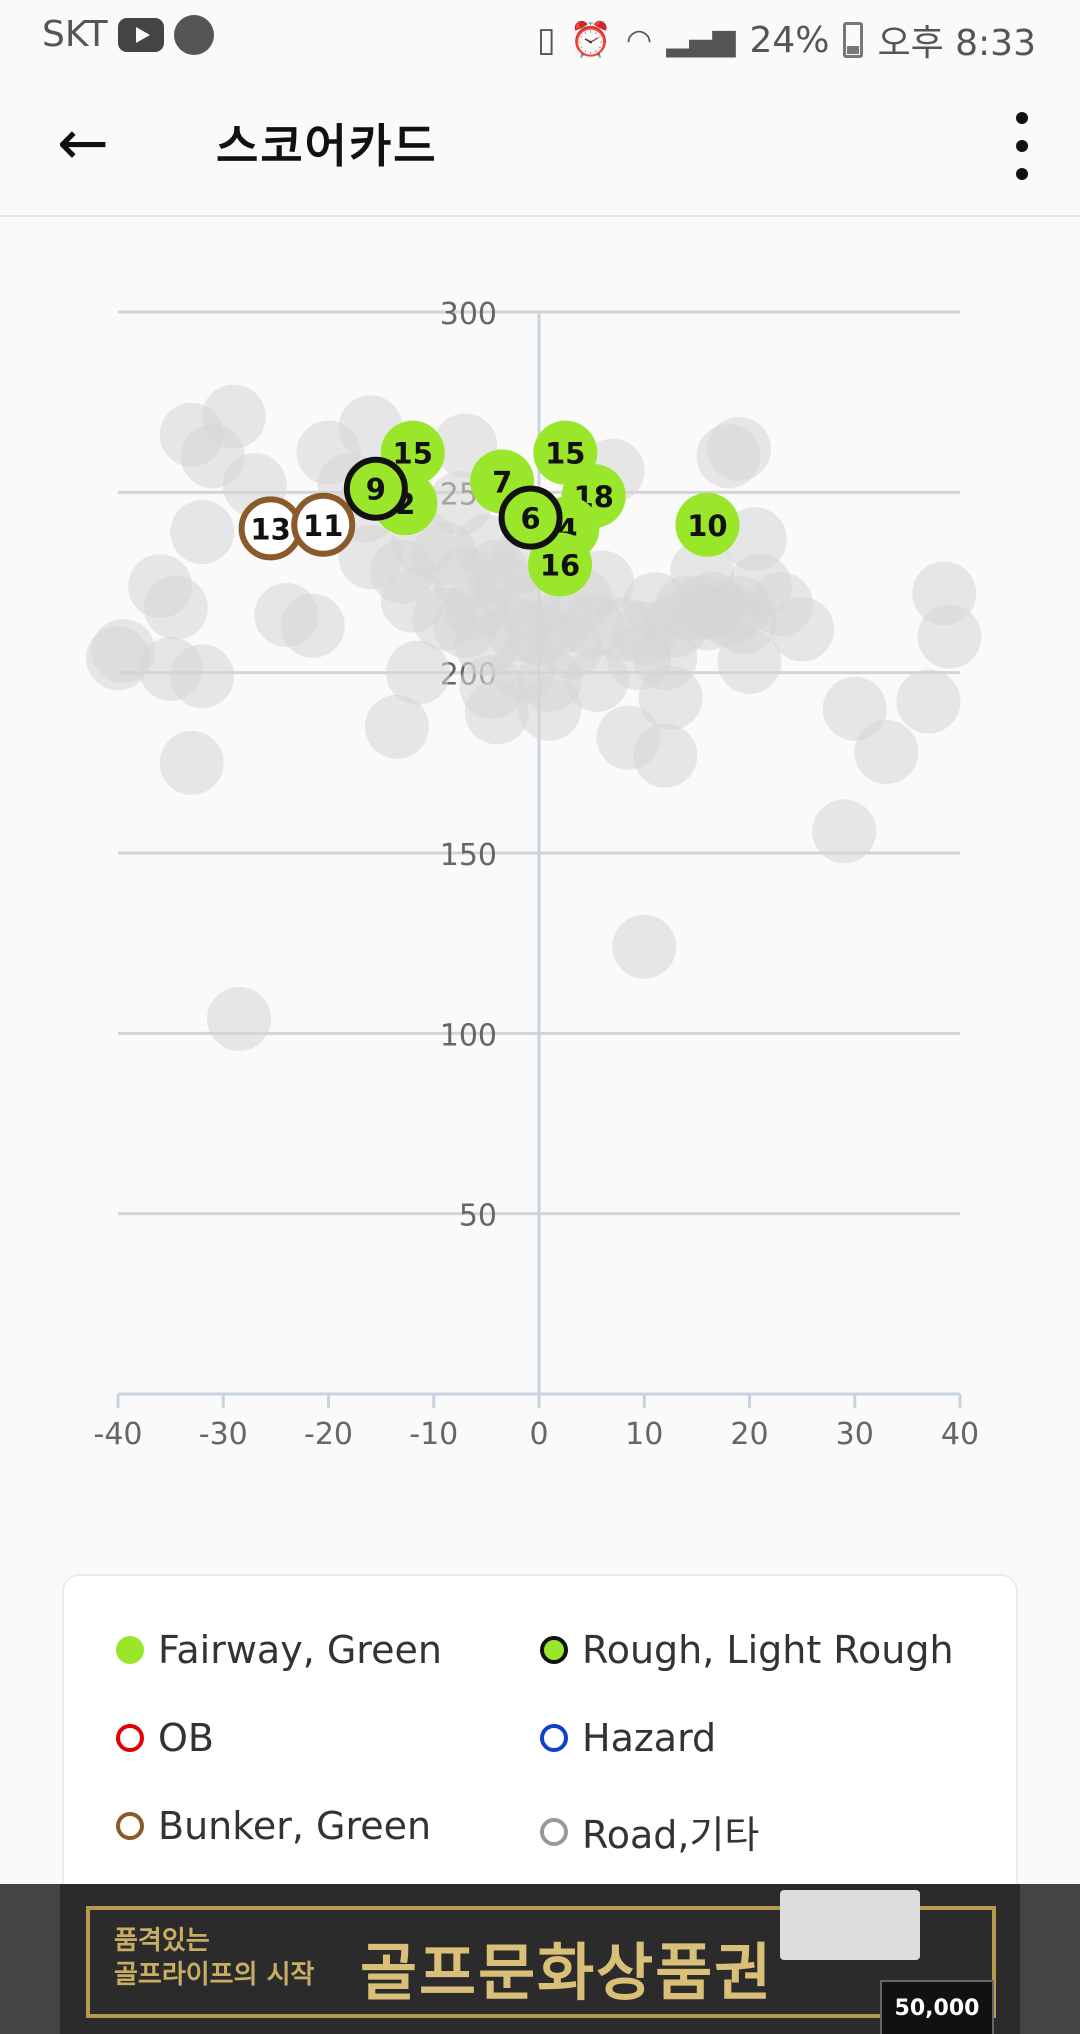 Image resolution: width=1080 pixels, height=2034 pixels. Describe the element at coordinates (768, 1650) in the screenshot. I see `legend-label: Rough, Light Rough` at that location.